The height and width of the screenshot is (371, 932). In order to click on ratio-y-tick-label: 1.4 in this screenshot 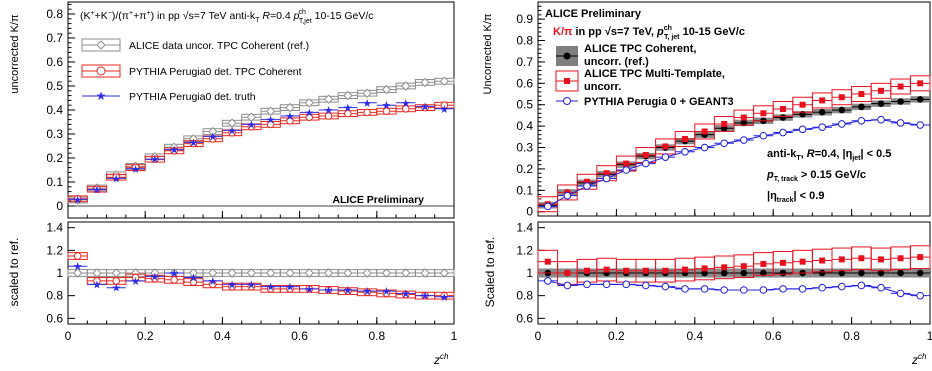, I will do `click(54, 228)`.